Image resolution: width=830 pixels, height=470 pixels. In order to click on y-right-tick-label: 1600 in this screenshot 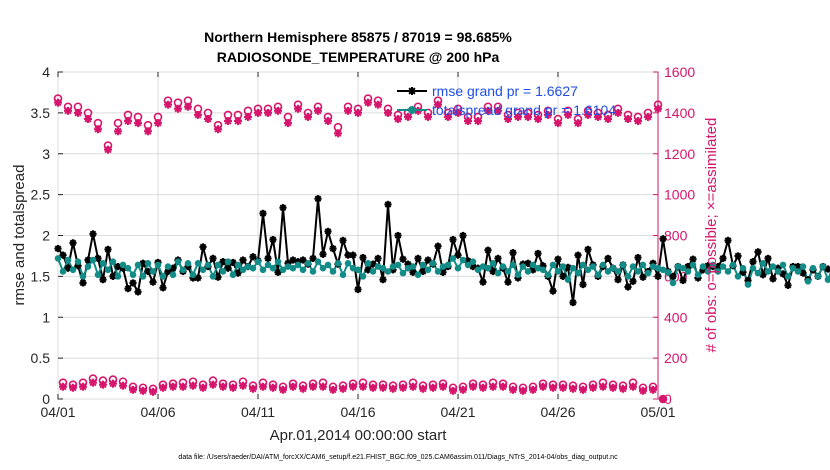, I will do `click(679, 72)`.